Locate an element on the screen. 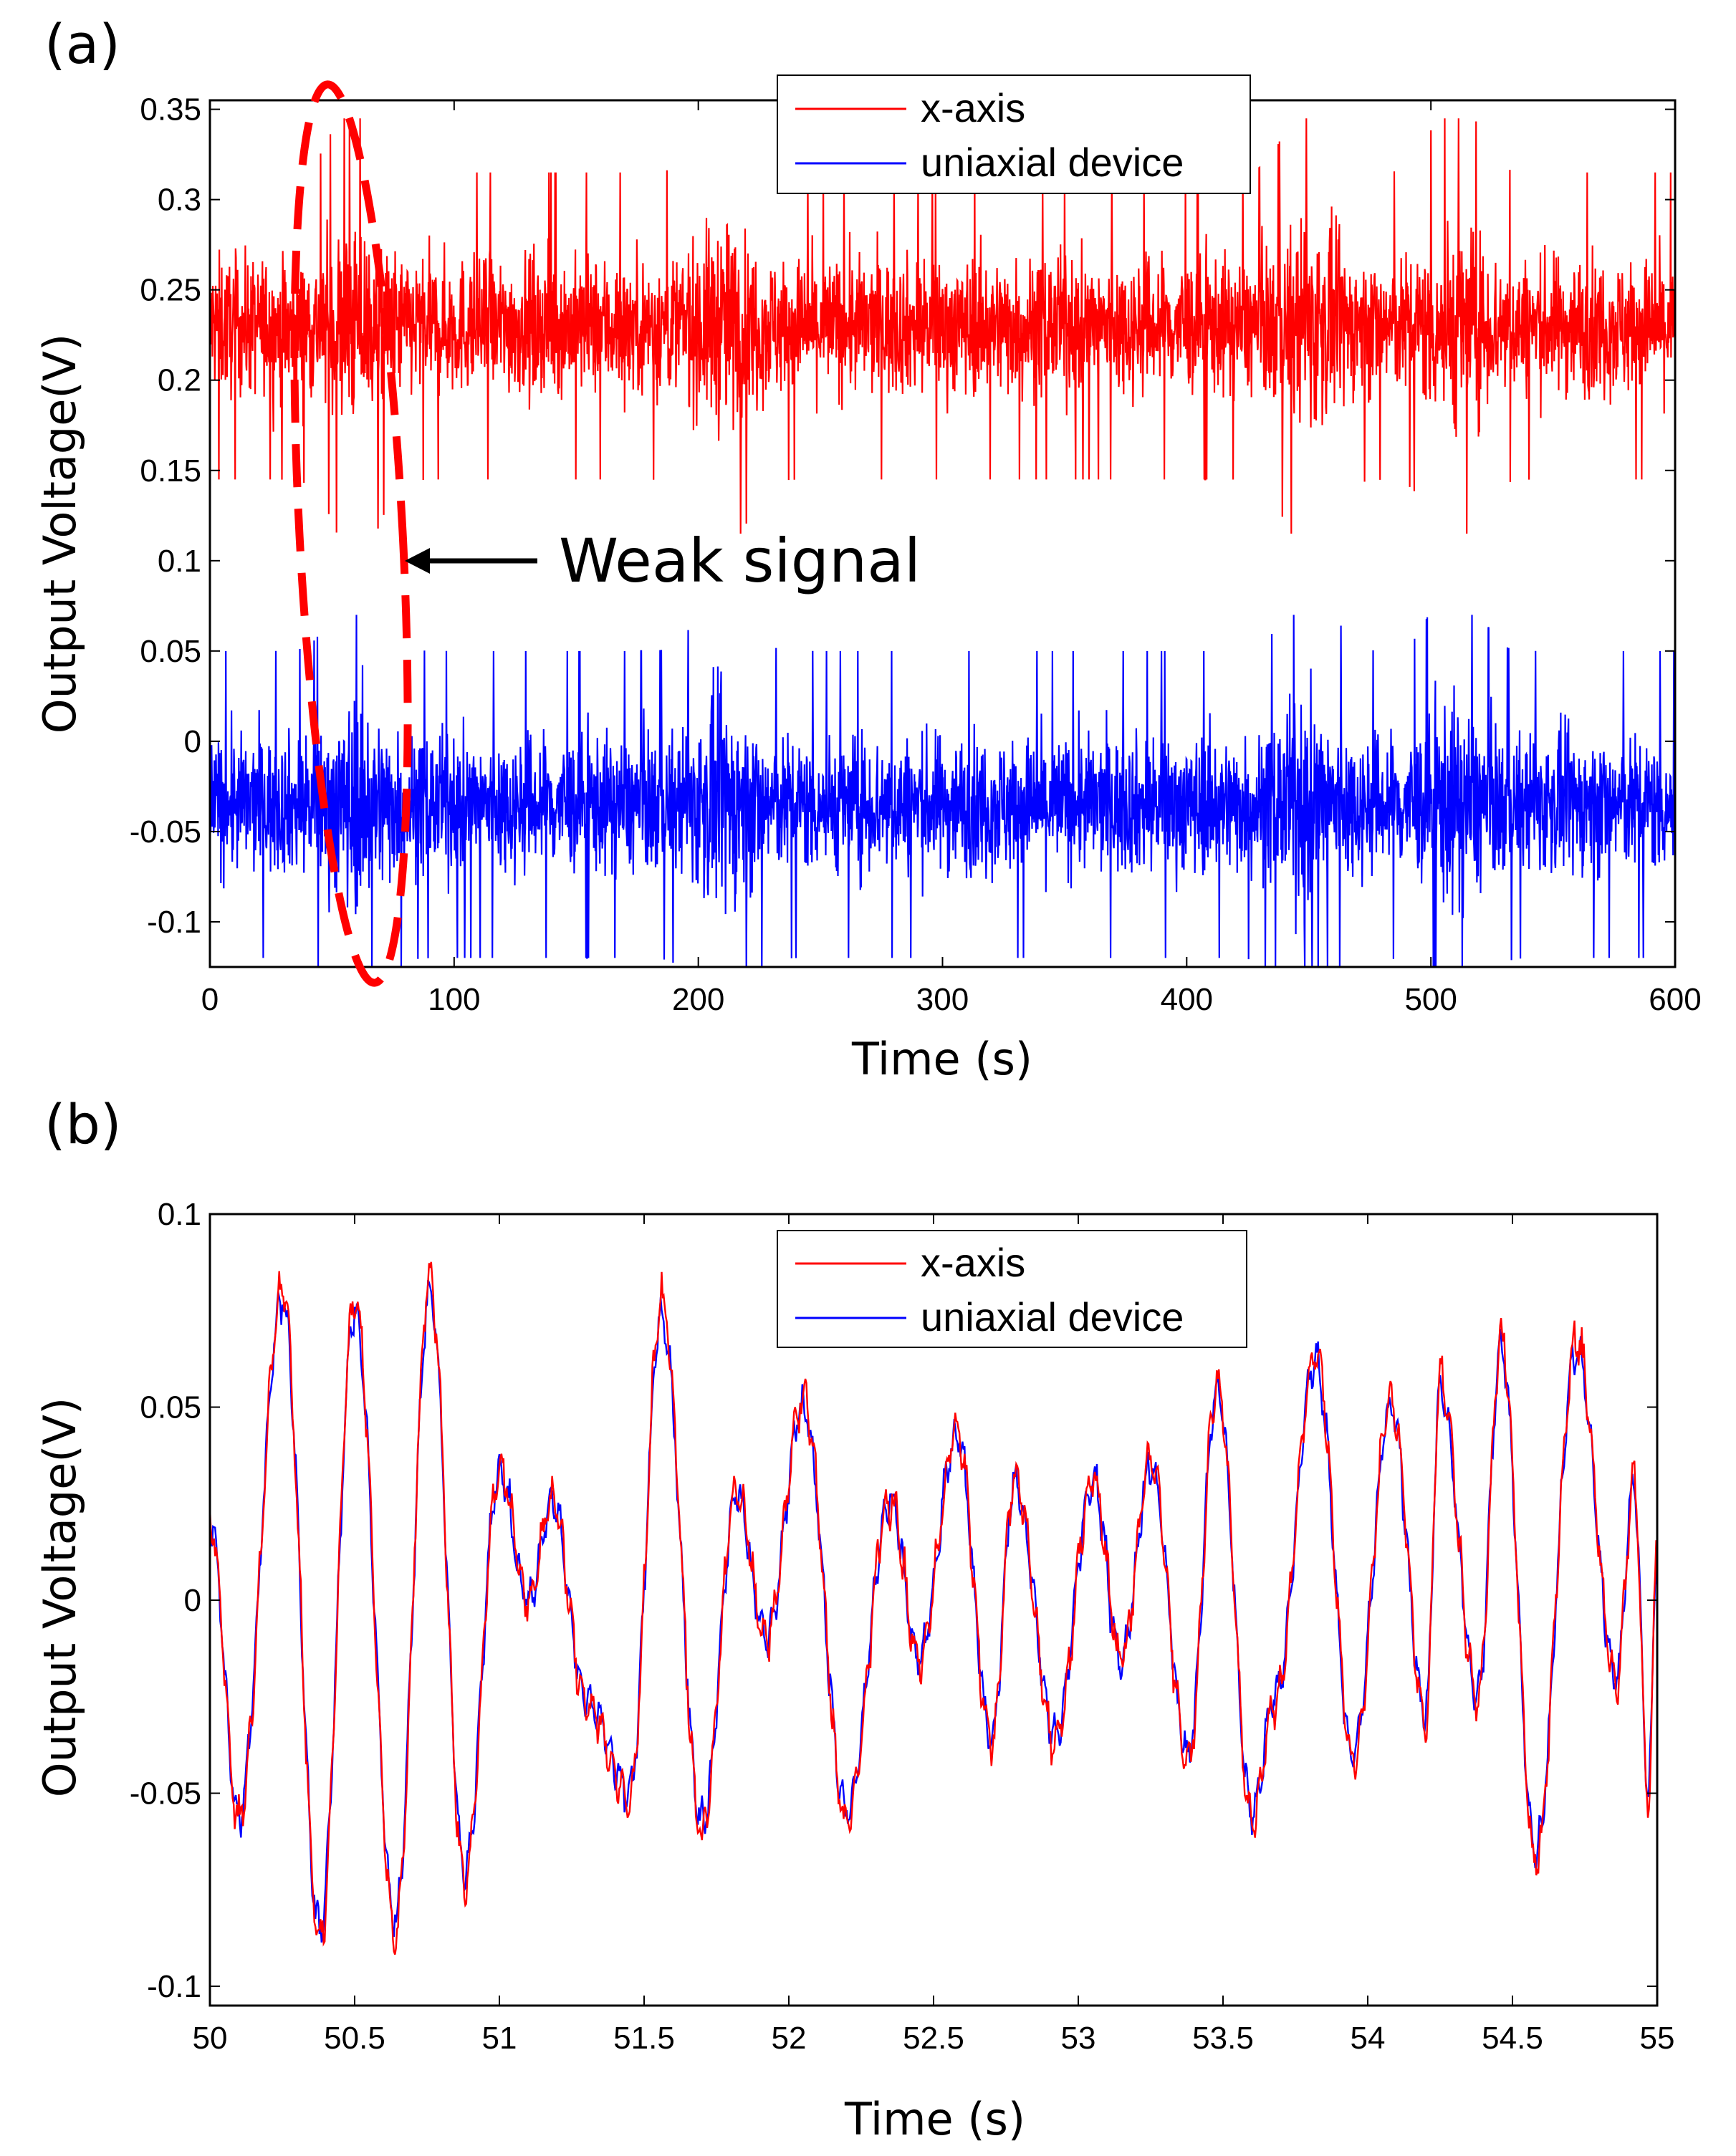  panel-b-x-tick-label: 53 is located at coordinates (1078, 2038).